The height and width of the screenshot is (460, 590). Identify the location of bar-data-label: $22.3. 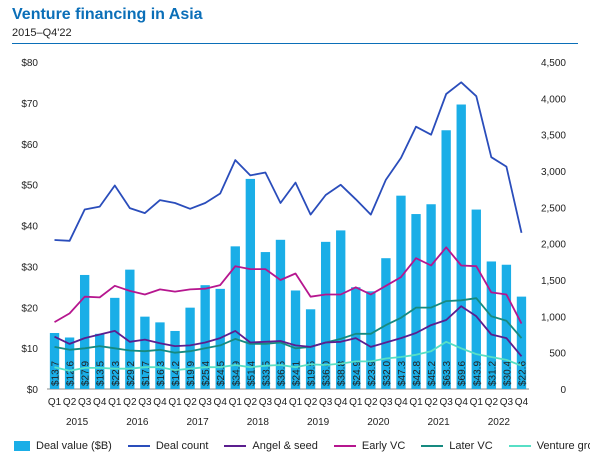
(116, 373).